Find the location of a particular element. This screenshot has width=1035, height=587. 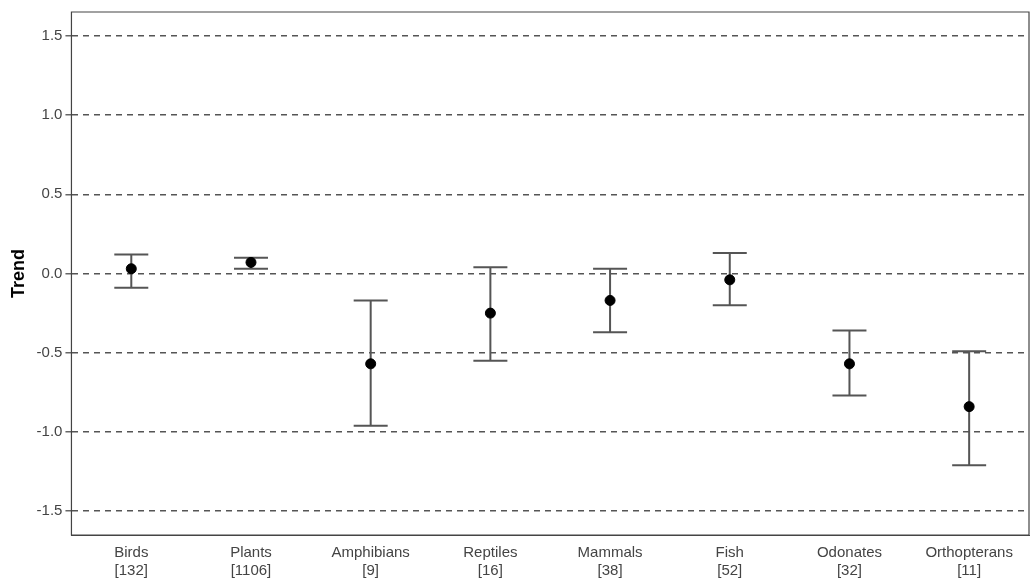

y-tick-label: -0.5 is located at coordinates (49, 351).